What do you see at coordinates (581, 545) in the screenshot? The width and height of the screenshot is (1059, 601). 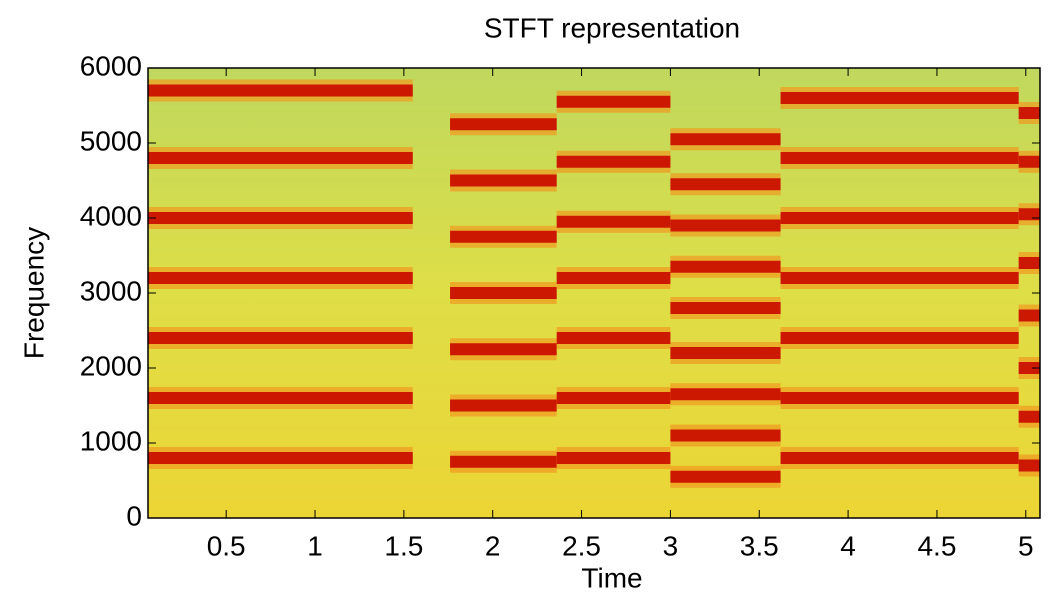 I see `x-tick-label: 2.5` at bounding box center [581, 545].